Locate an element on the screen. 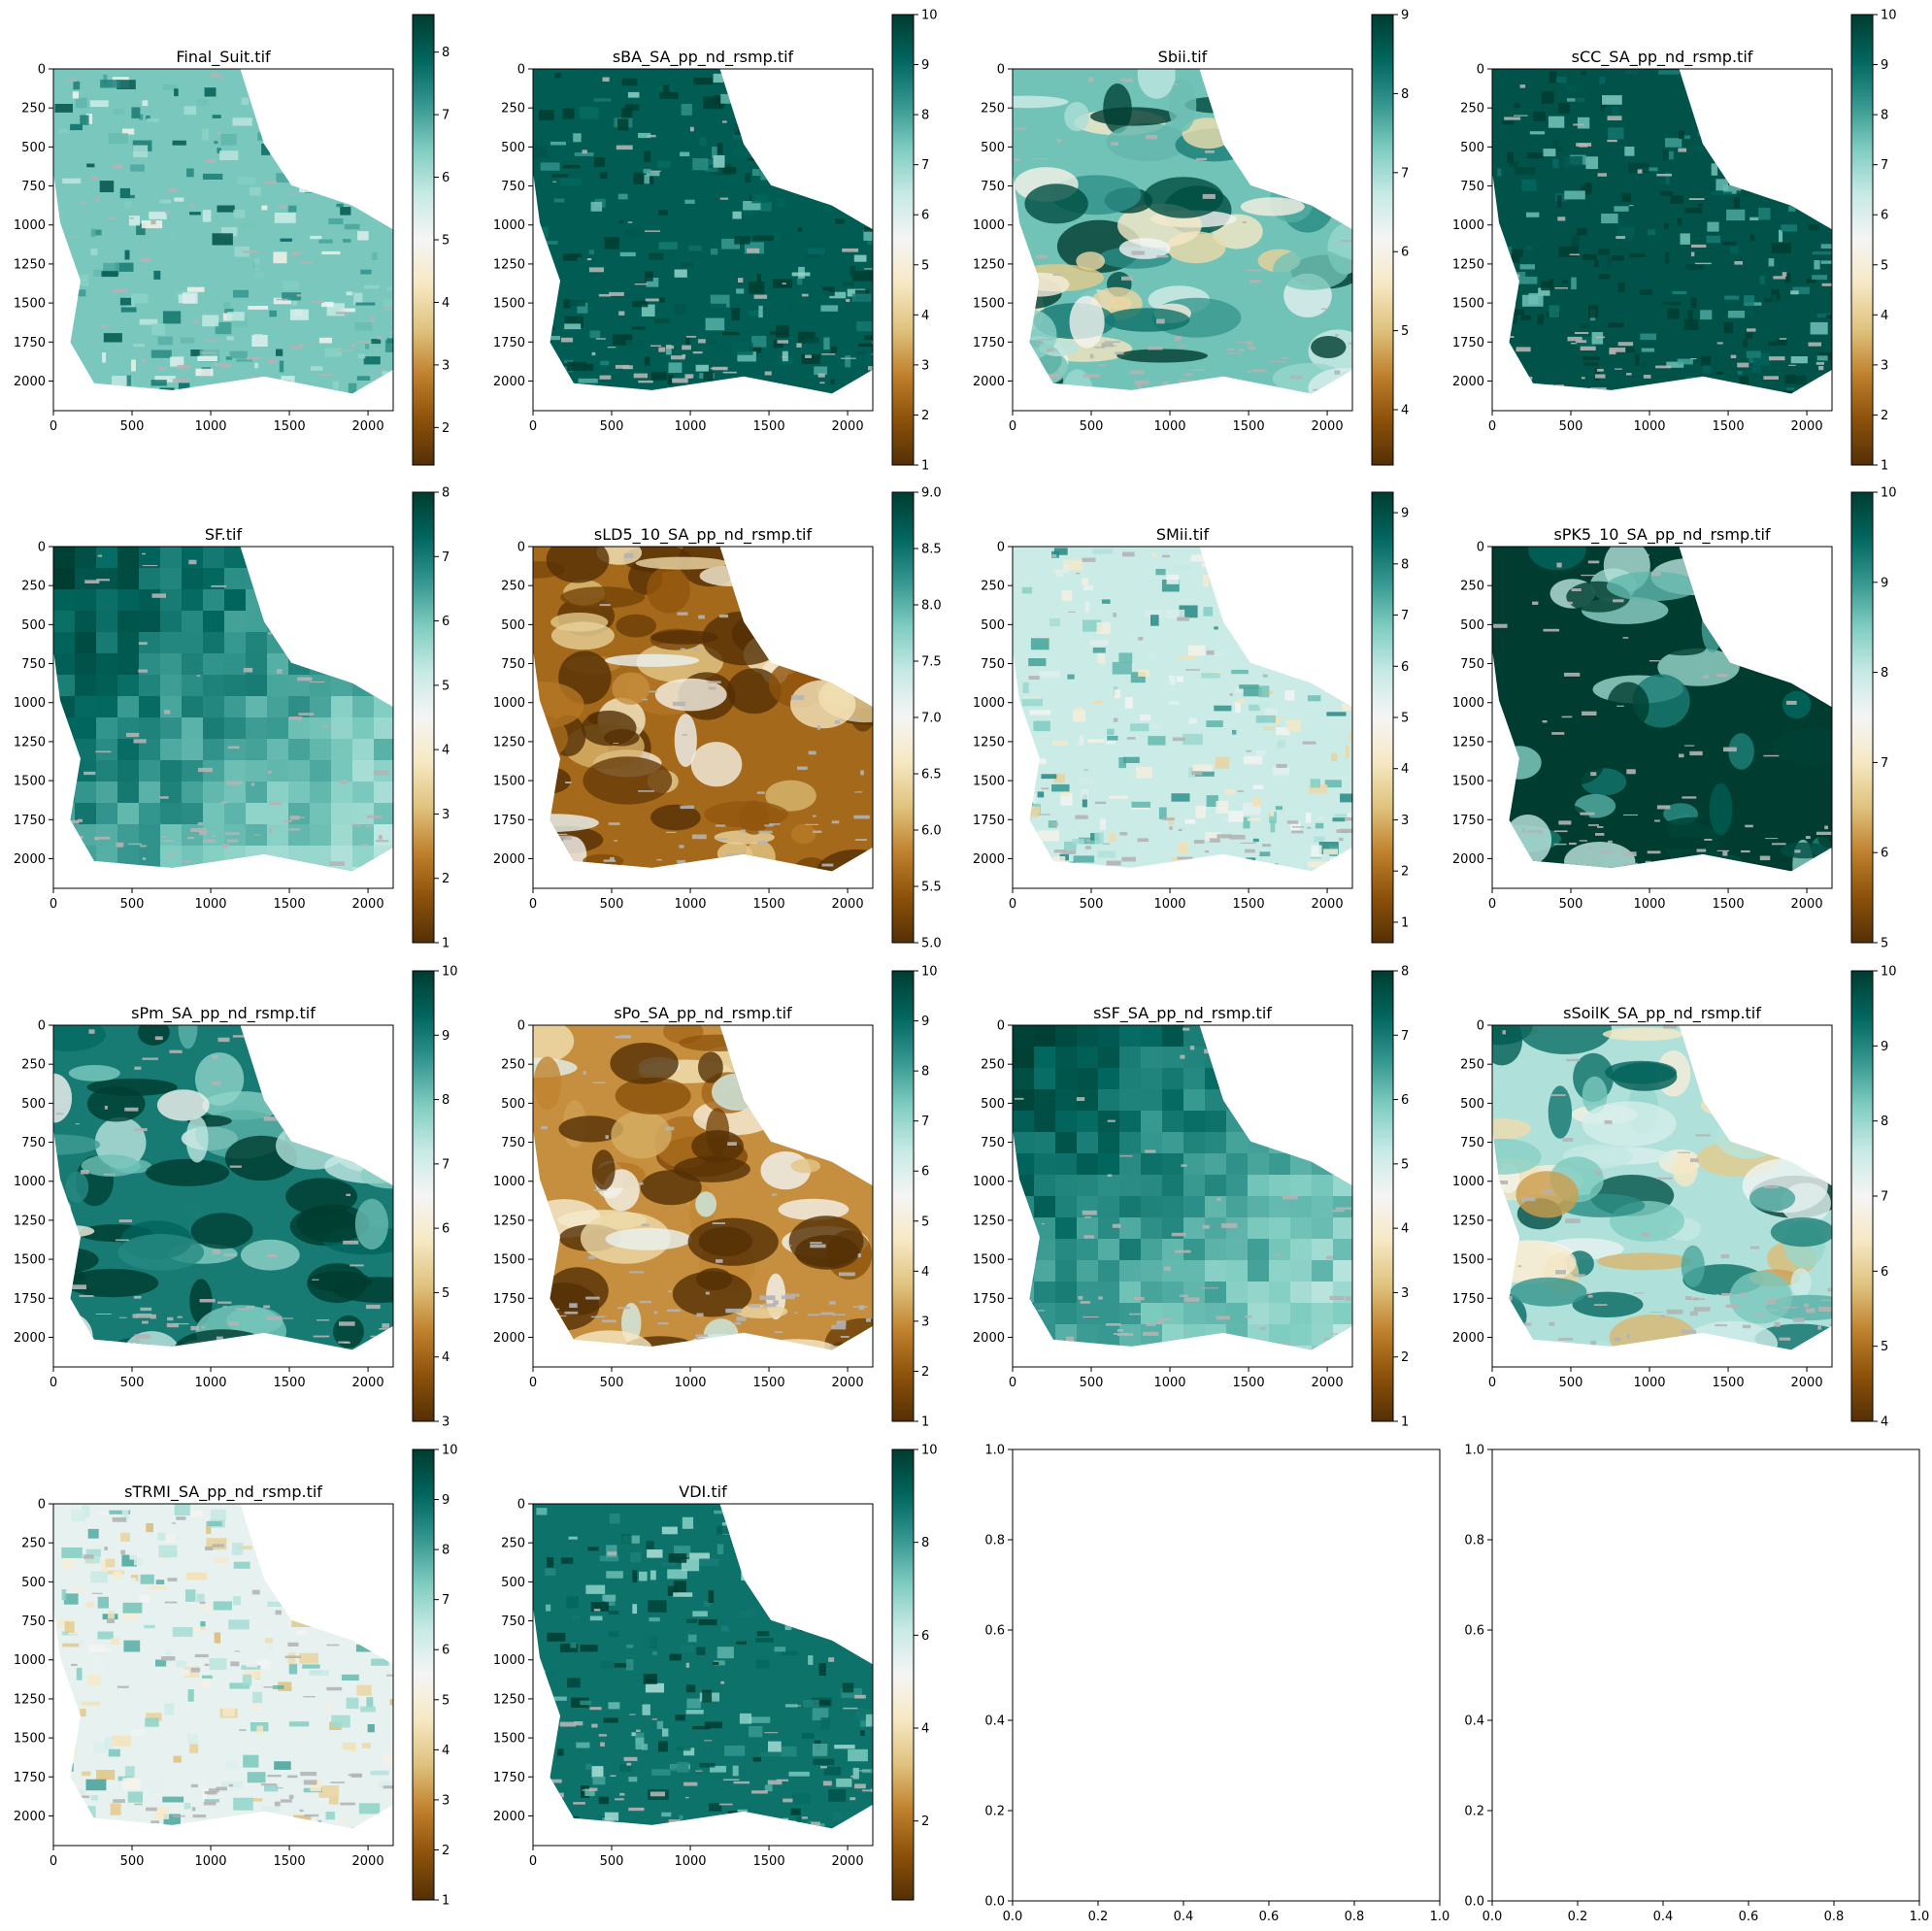 This screenshot has height=1931, width=1932. raster-image is located at coordinates (1183, 710).